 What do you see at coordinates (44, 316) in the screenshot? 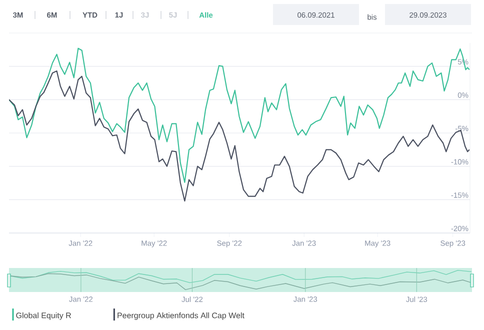
I see `legend-label: Global Equity R` at bounding box center [44, 316].